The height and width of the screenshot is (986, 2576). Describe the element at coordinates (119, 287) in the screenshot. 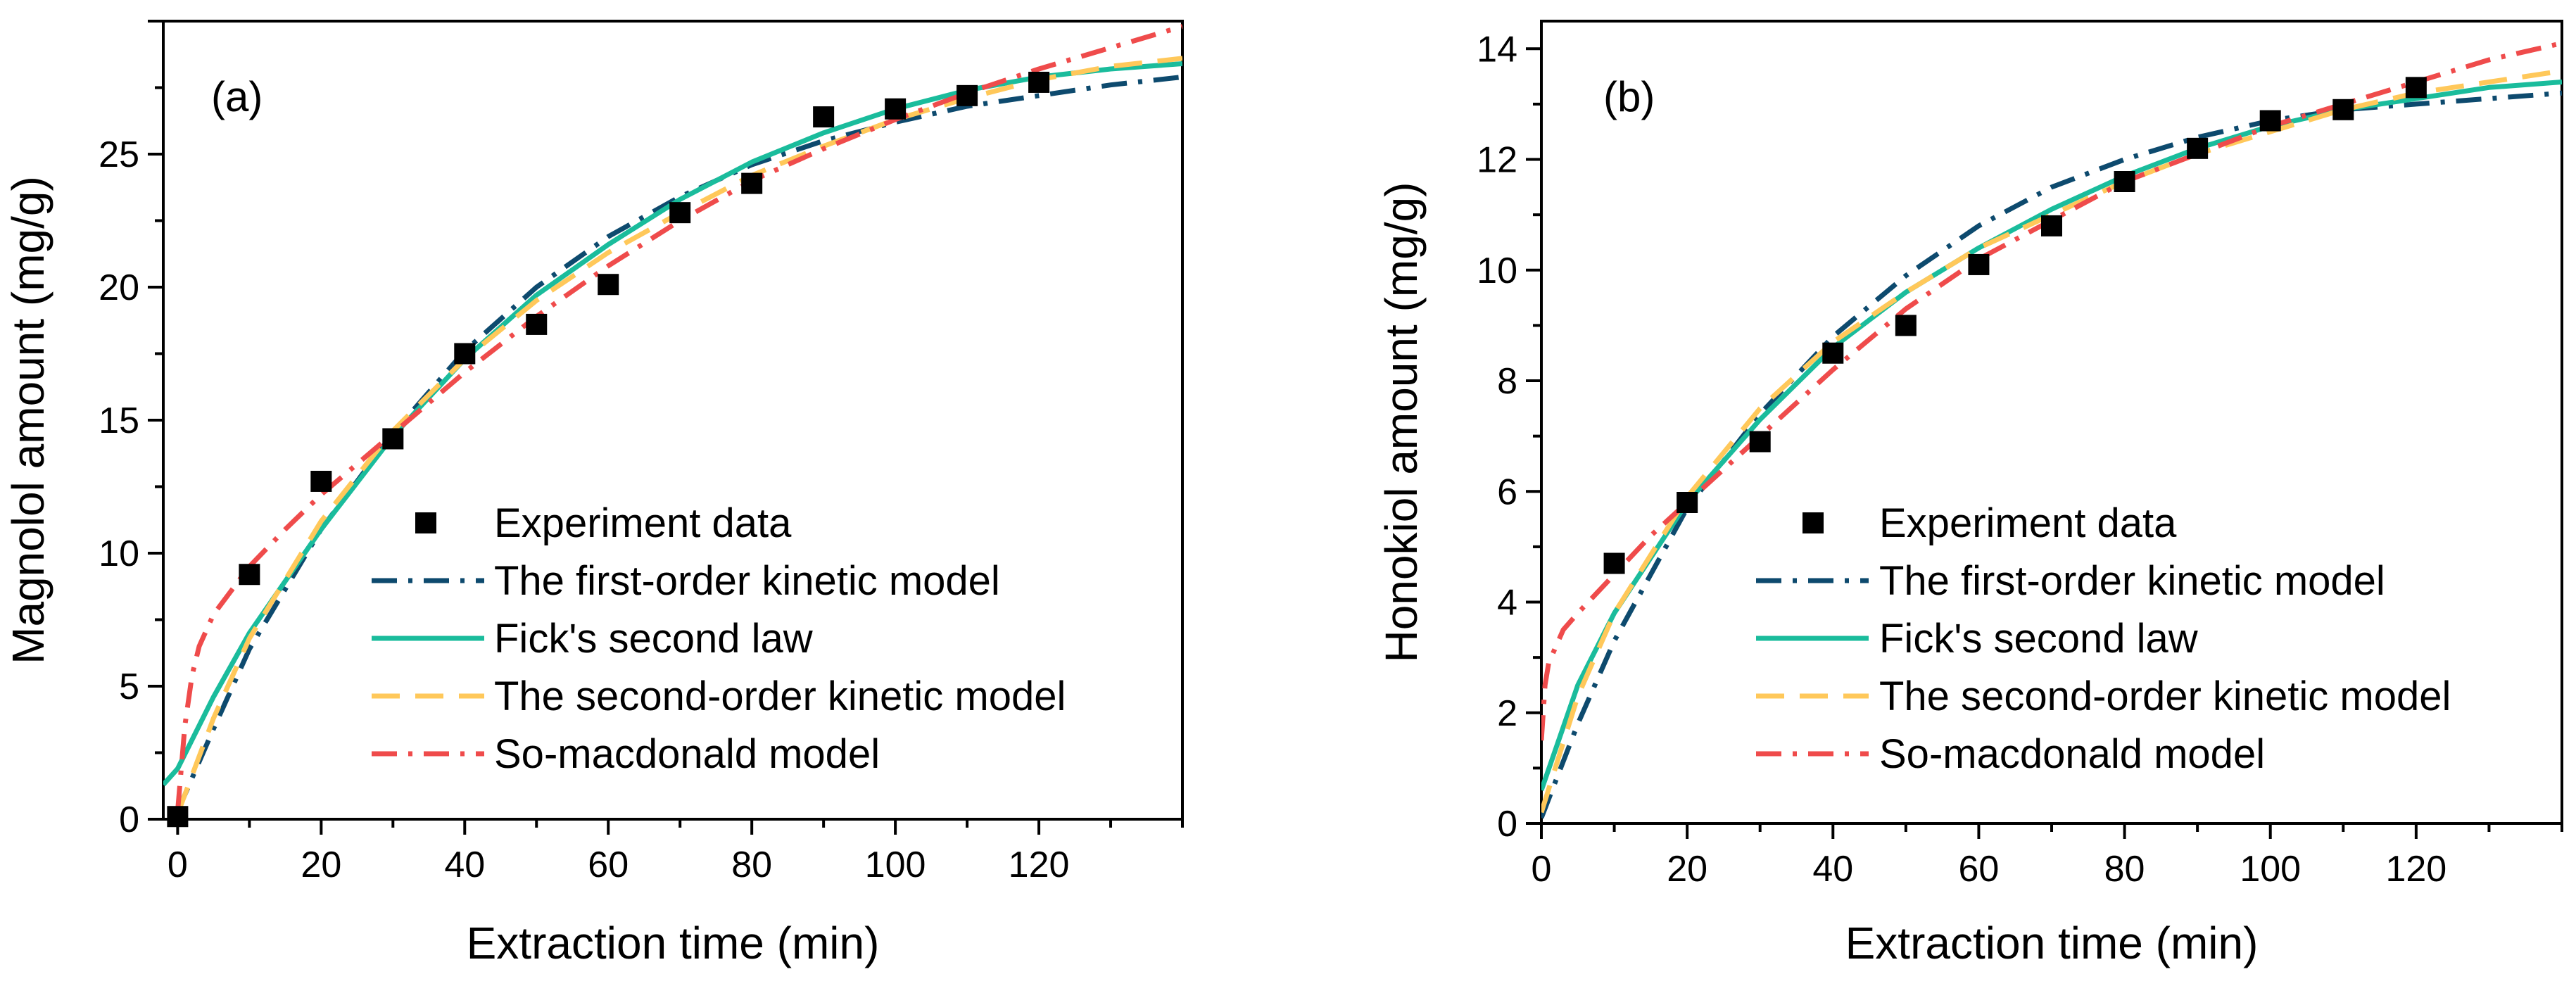

I see `y-tick-label: 20` at that location.